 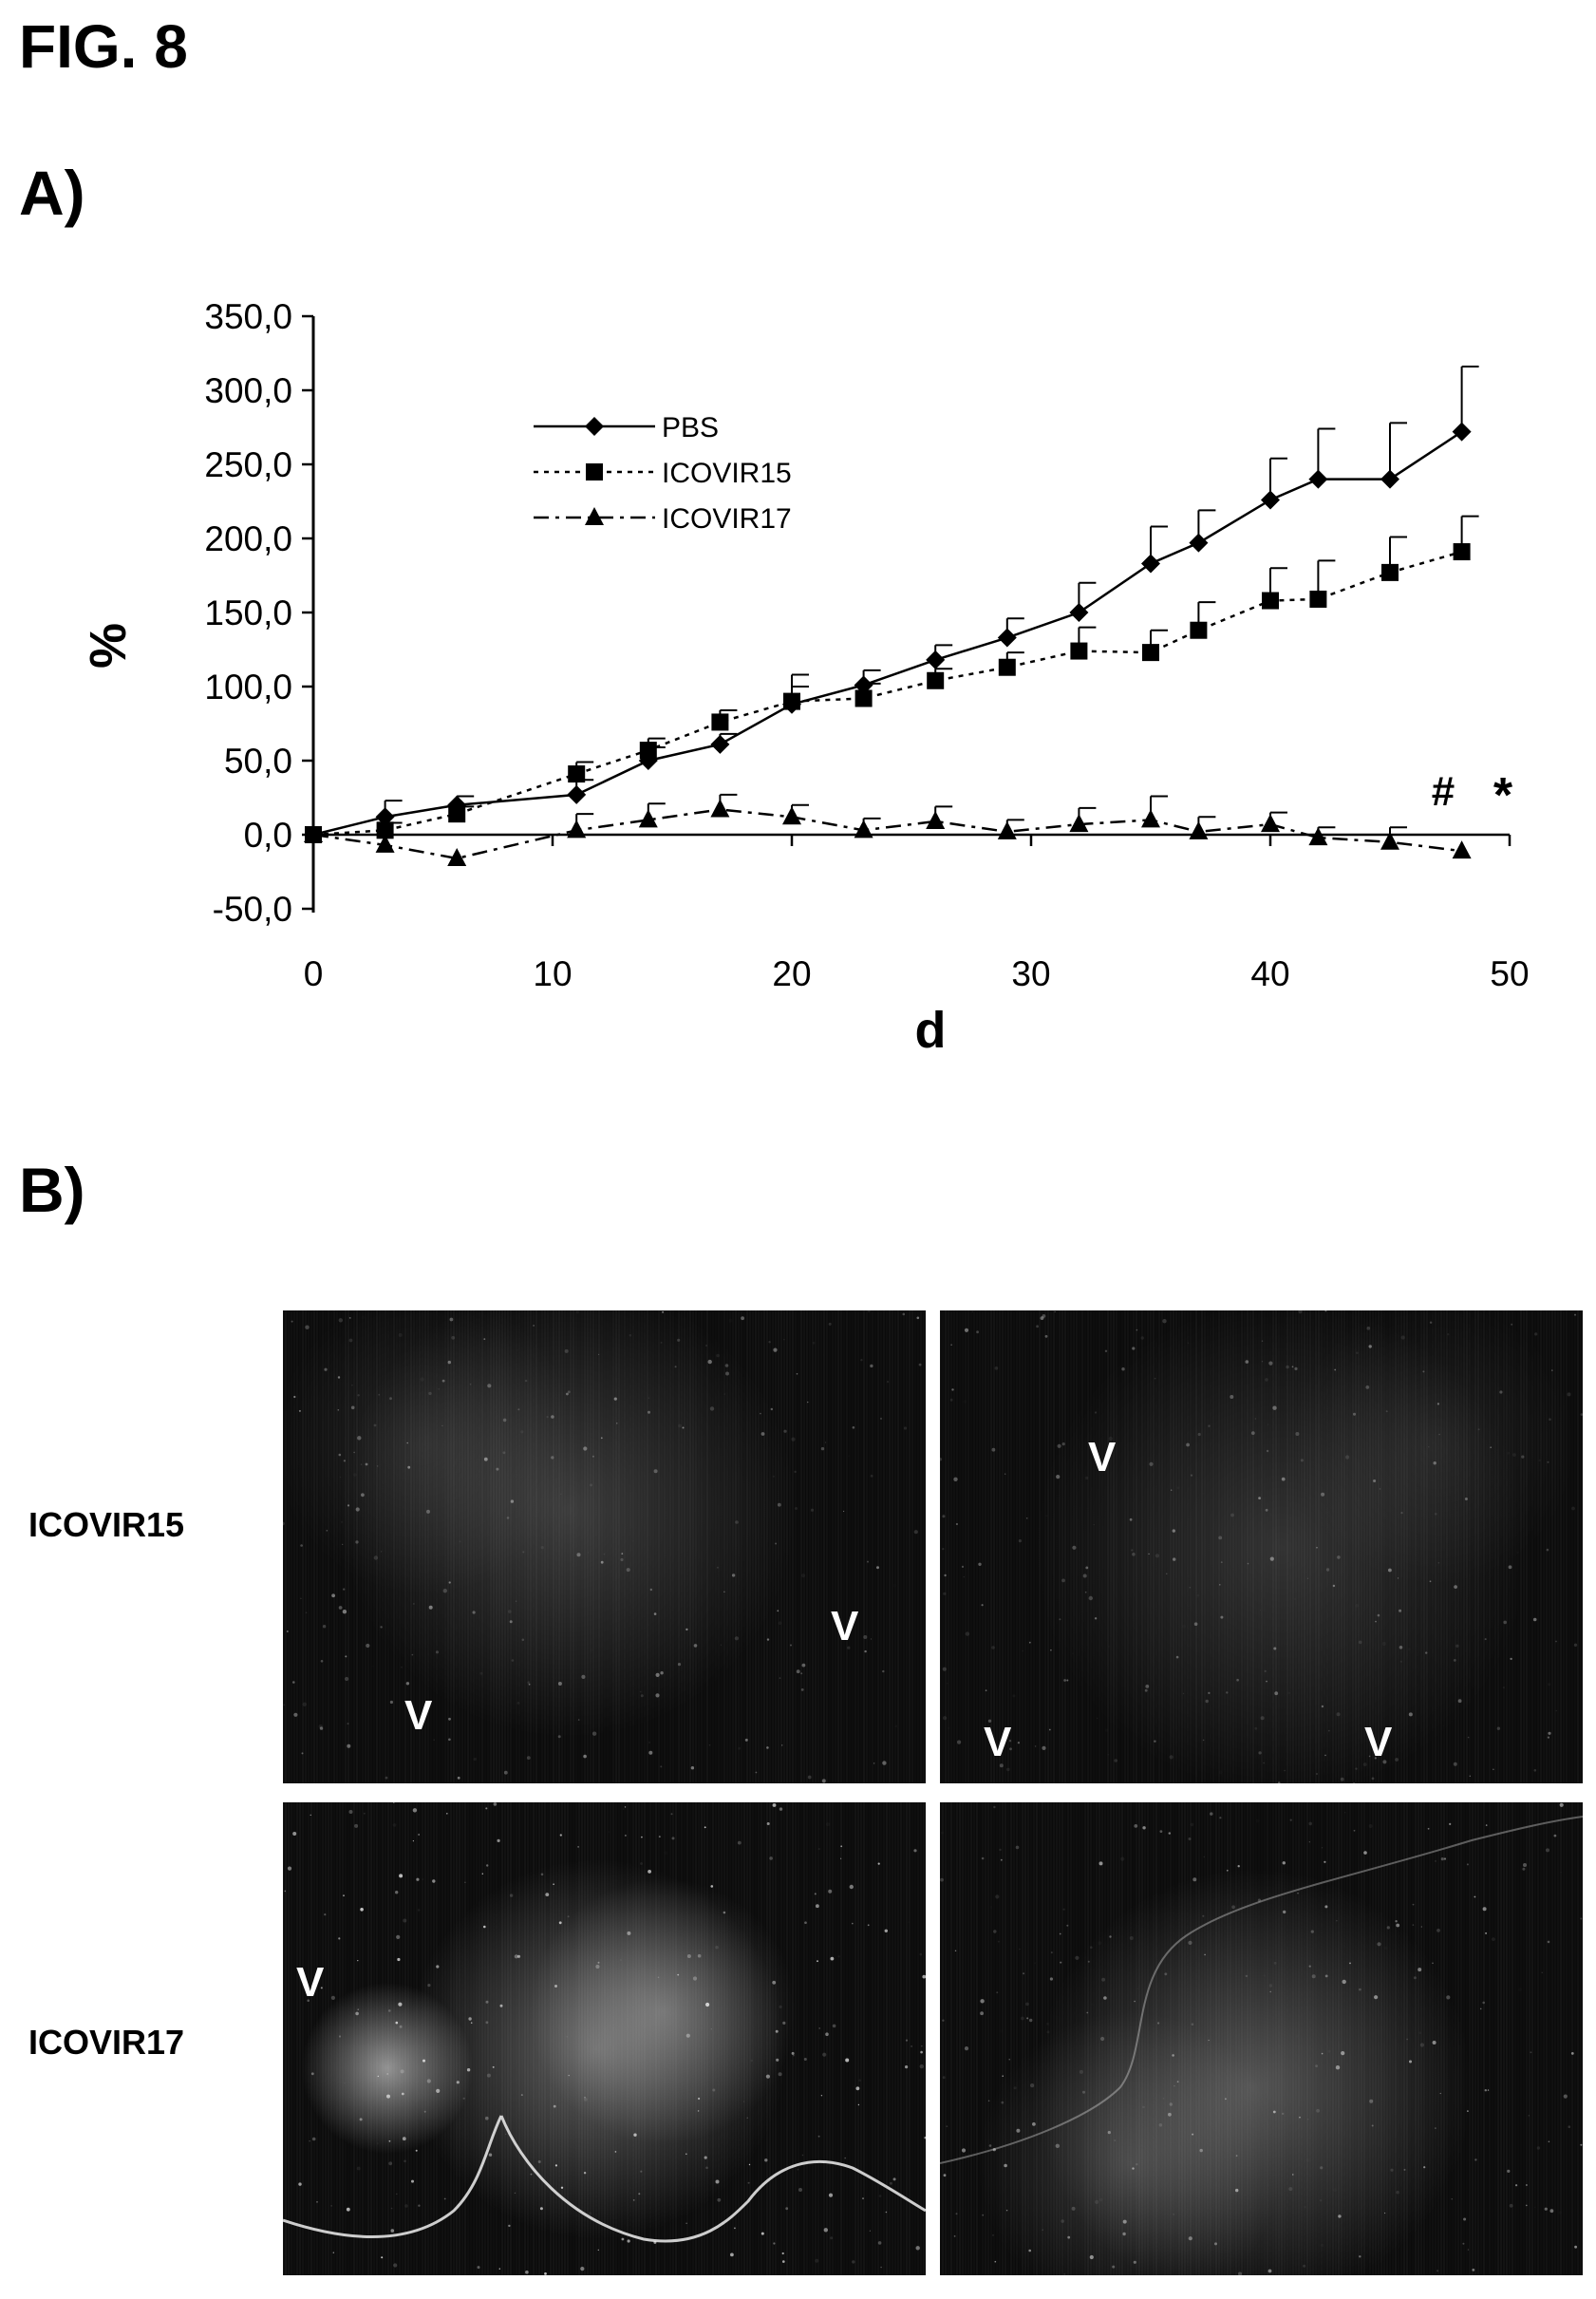 What do you see at coordinates (258, 761) in the screenshot?
I see `y-tick-label: 50,0` at bounding box center [258, 761].